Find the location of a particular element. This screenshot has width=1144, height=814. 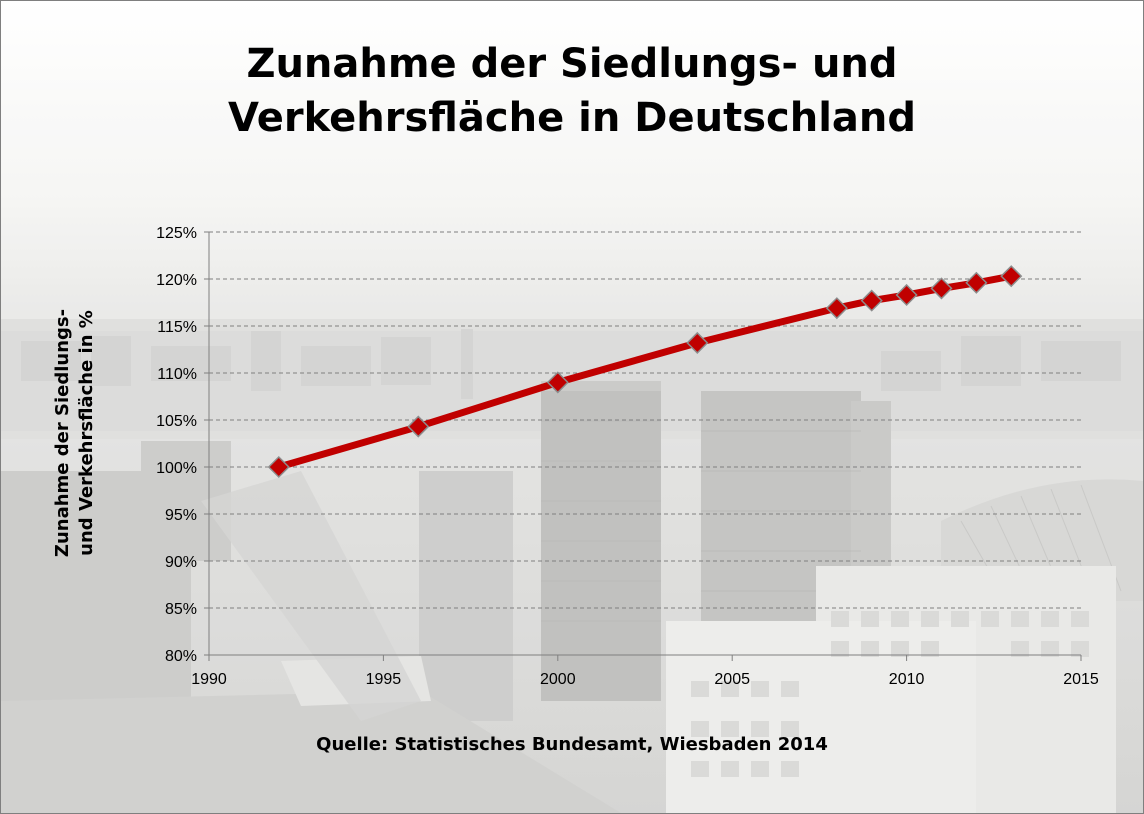

x-tick-label-1995: 1995 is located at coordinates (384, 679).